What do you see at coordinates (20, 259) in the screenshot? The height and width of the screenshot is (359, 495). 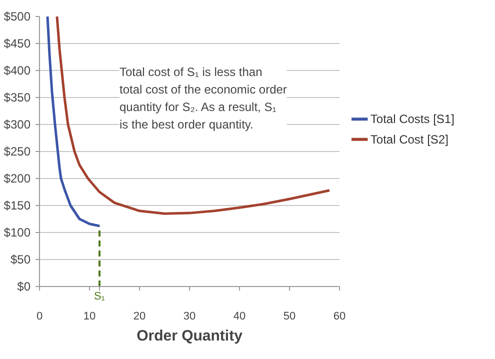 I see `y-tick-label: $50` at bounding box center [20, 259].